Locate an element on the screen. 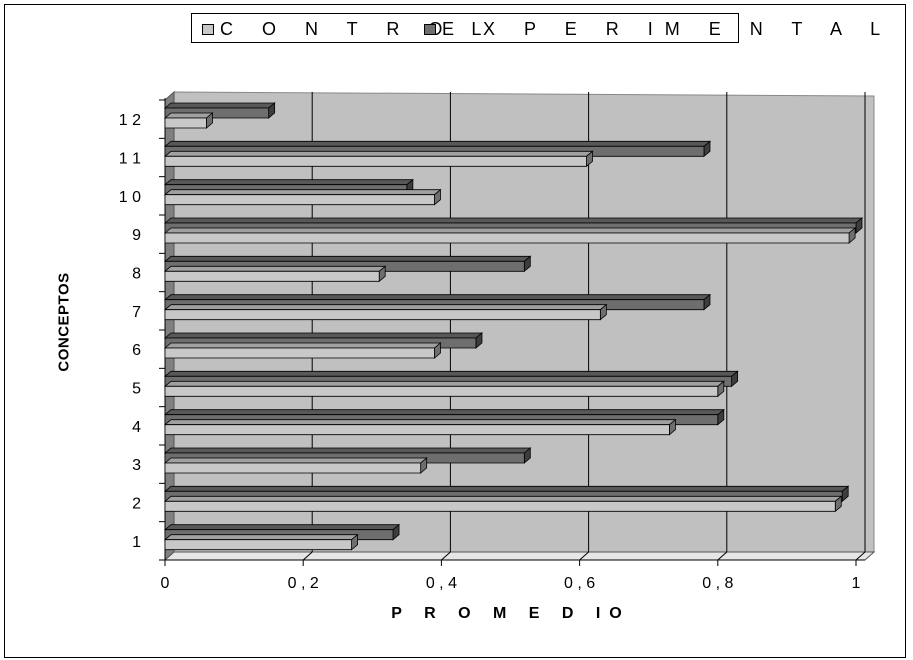  legend: C O N T R O L E X P E R IM E N T A L is located at coordinates (535, 28).